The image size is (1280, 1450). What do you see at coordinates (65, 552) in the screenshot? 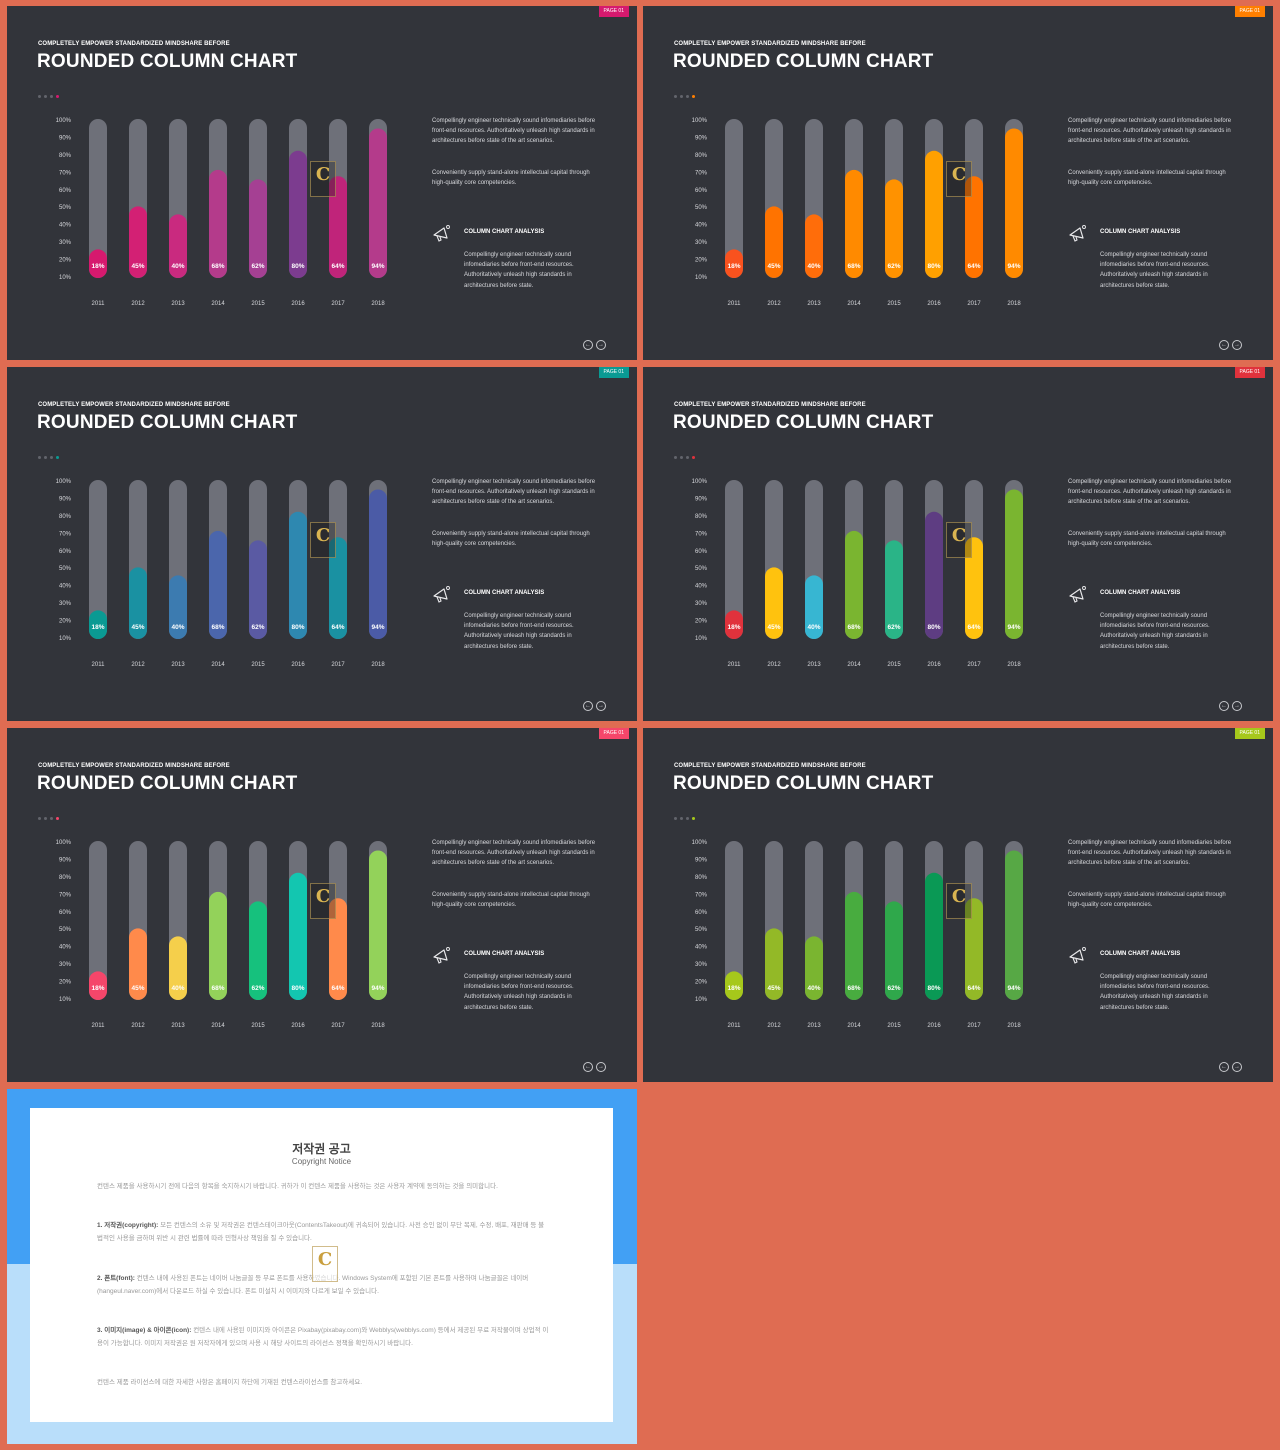
I see `y-tick-label: 60%` at bounding box center [65, 552].